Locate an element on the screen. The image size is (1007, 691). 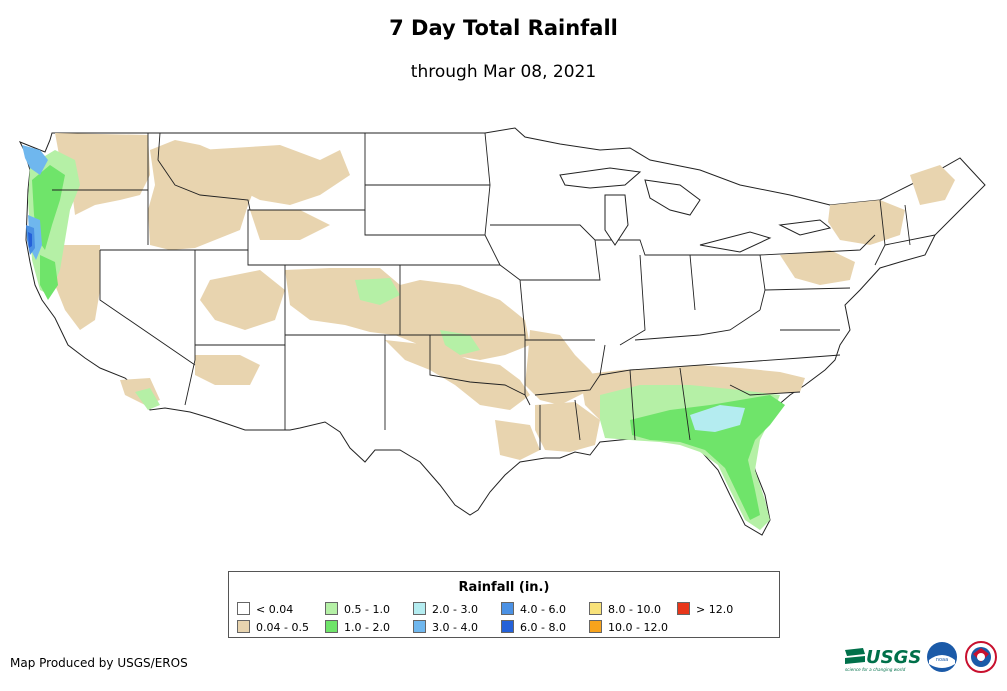
legend-item: 10.0 - 12.0 is located at coordinates (628, 627).